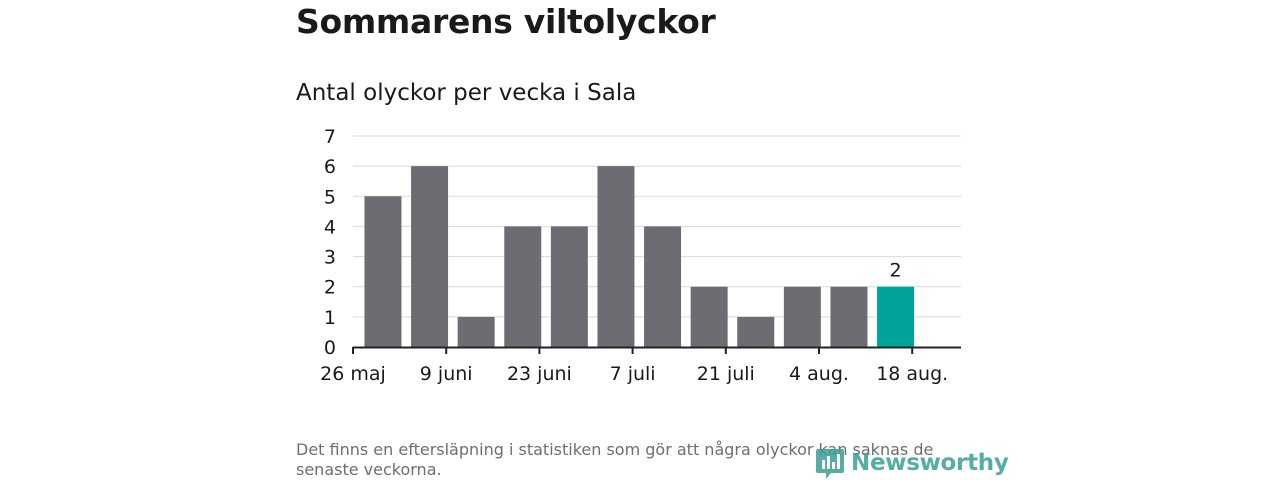 The image size is (1280, 480). Describe the element at coordinates (633, 374) in the screenshot. I see `x-tick-label: 7 juli` at that location.